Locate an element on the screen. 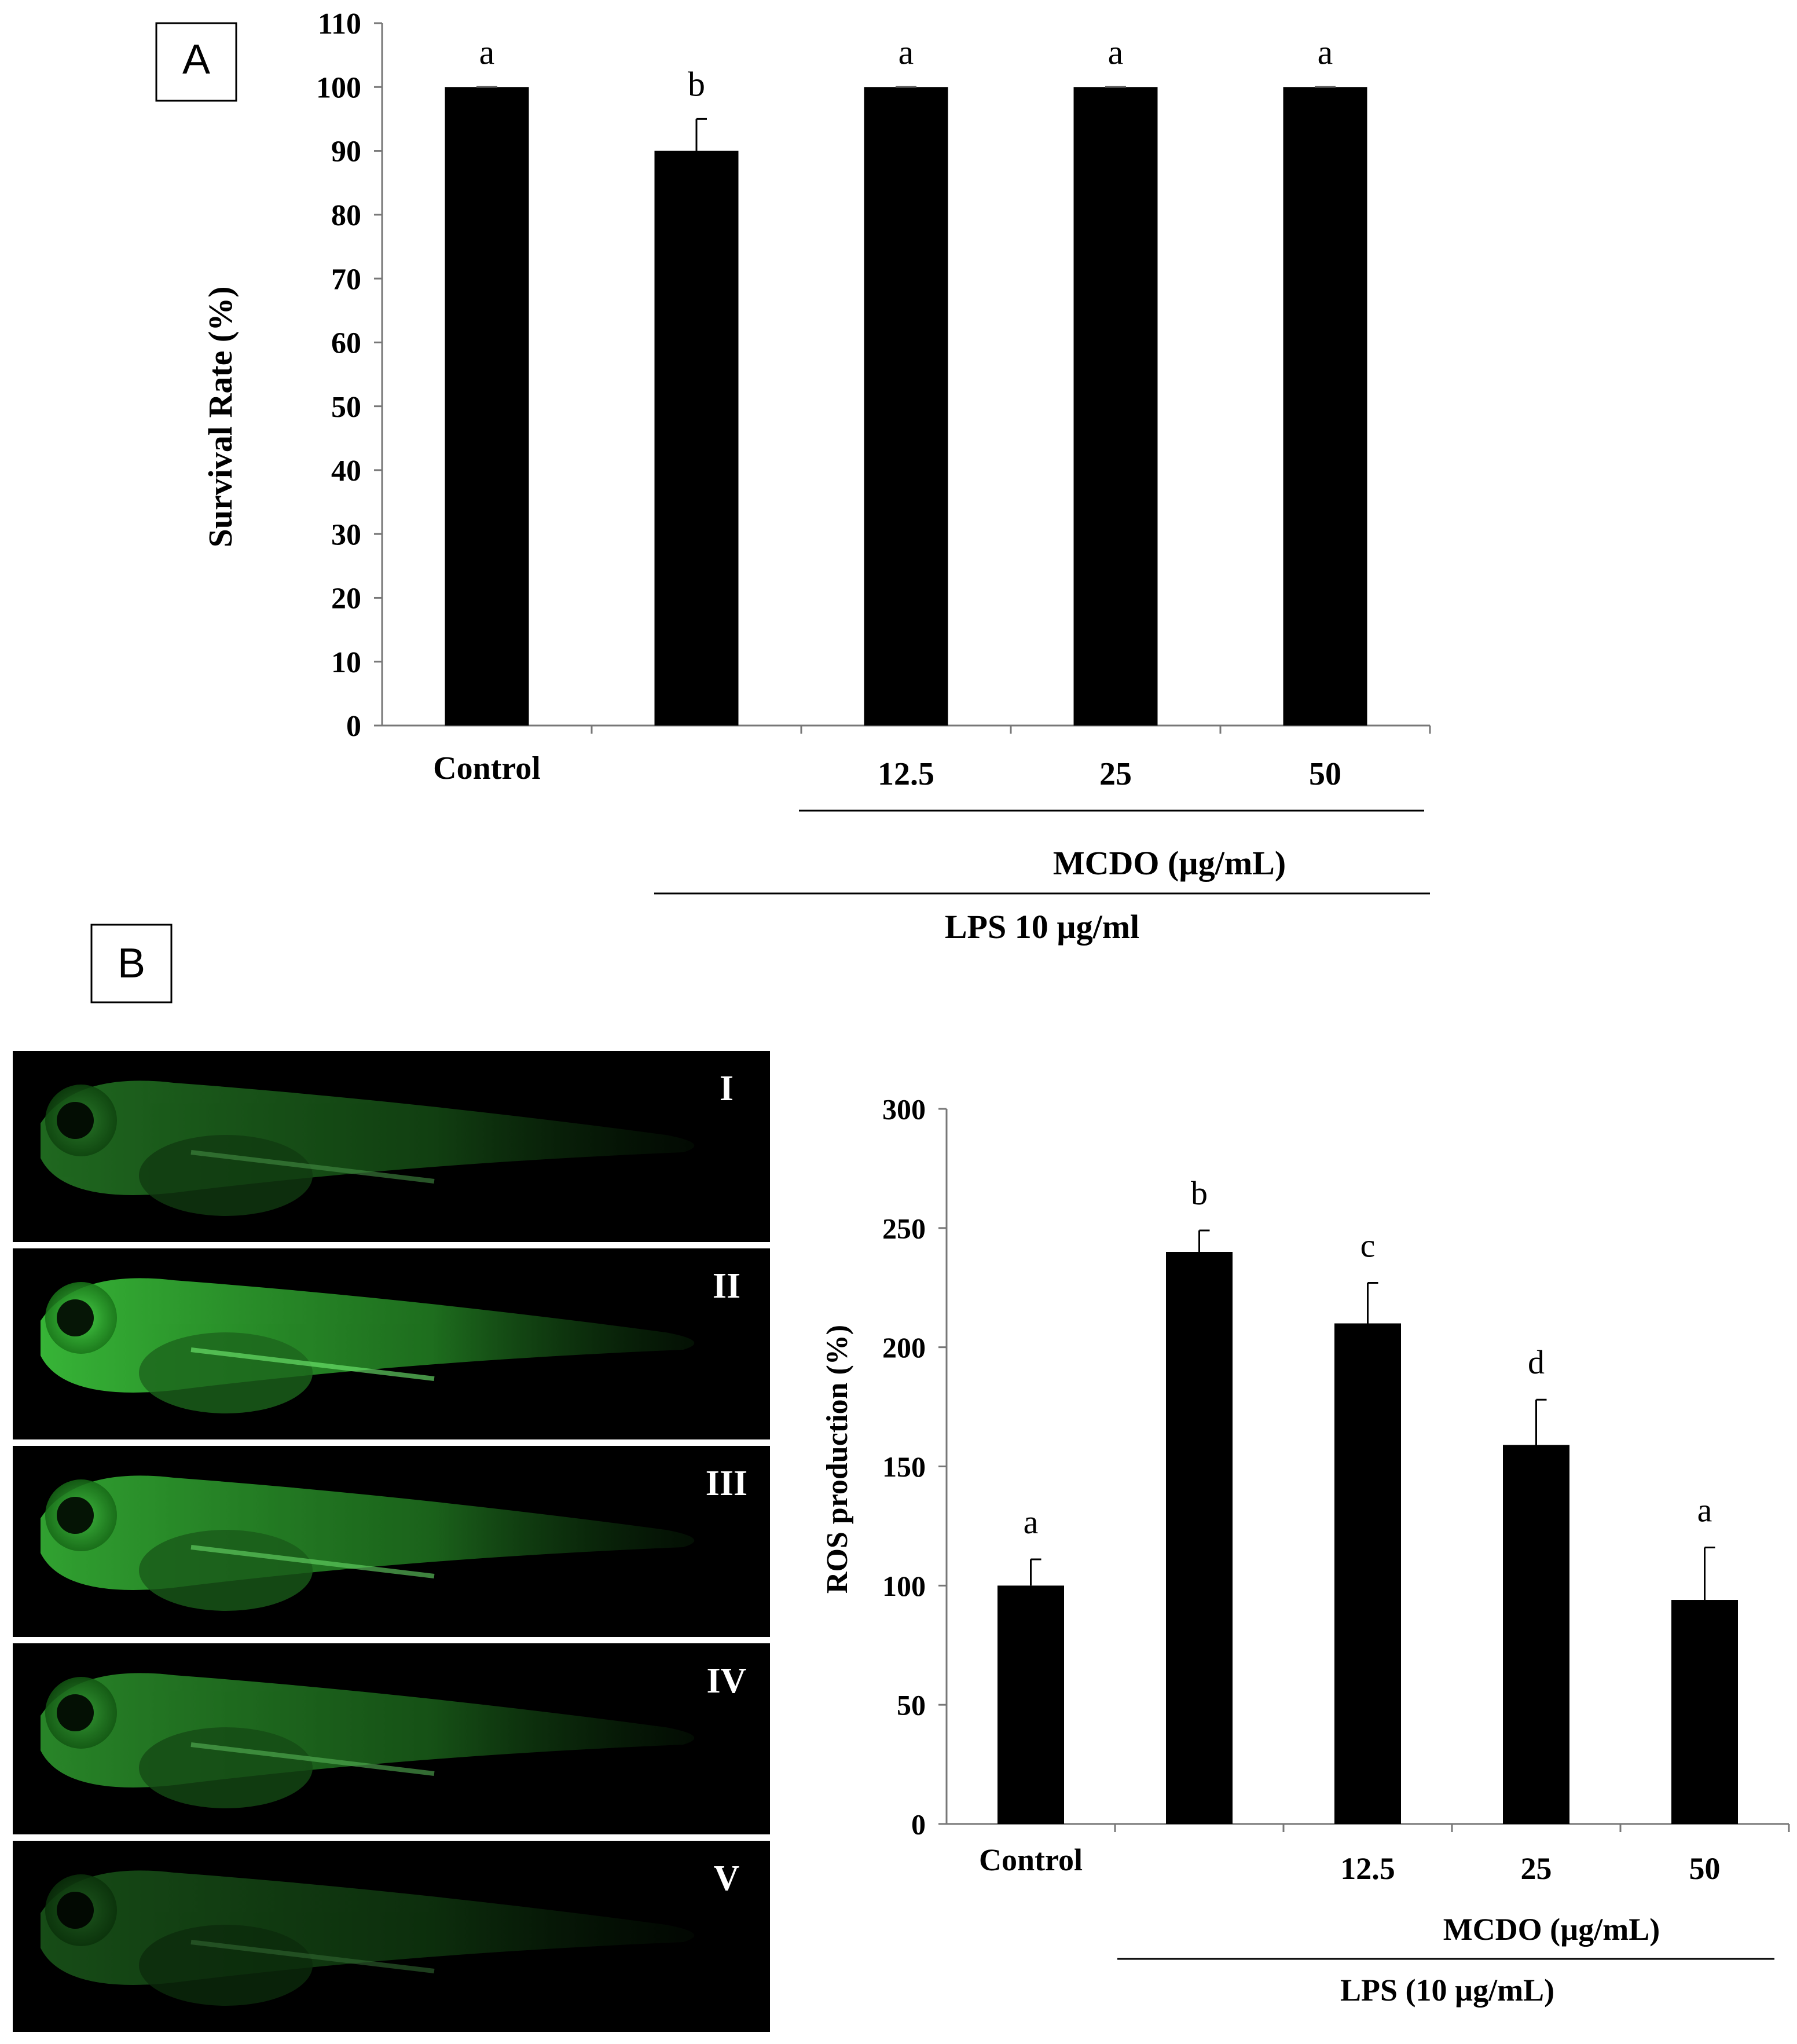 Image resolution: width=1797 pixels, height=2044 pixels. significance-letter: d is located at coordinates (1536, 1362).